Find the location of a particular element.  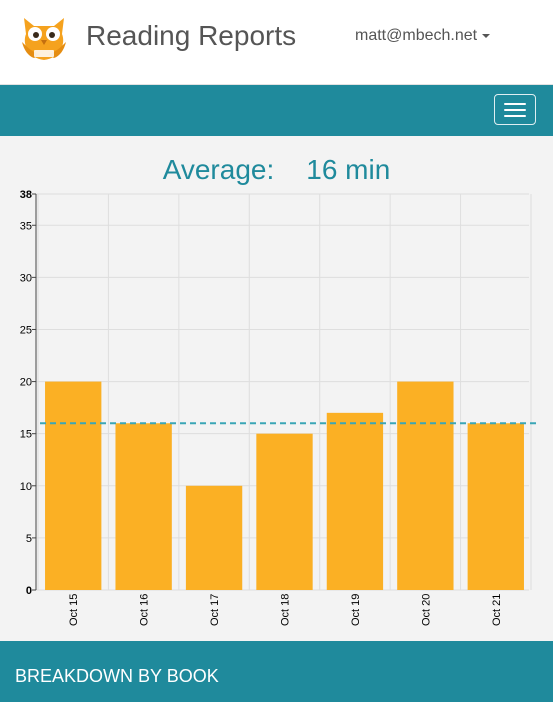

average-summary: Average: 16 min is located at coordinates (276, 170).